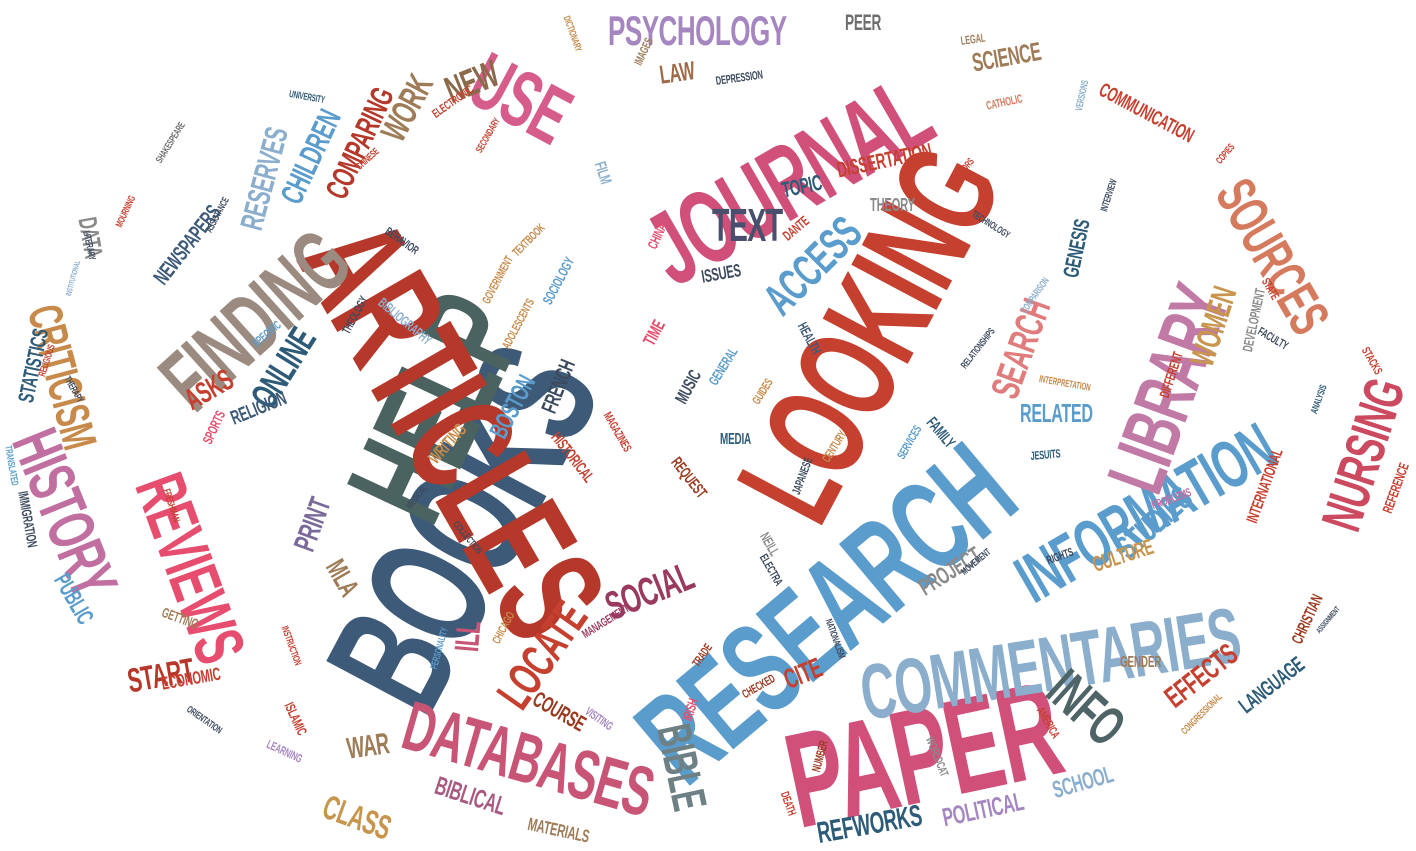 This screenshot has width=1416, height=851. What do you see at coordinates (1045, 454) in the screenshot?
I see `word-jesuits: JESUITS` at bounding box center [1045, 454].